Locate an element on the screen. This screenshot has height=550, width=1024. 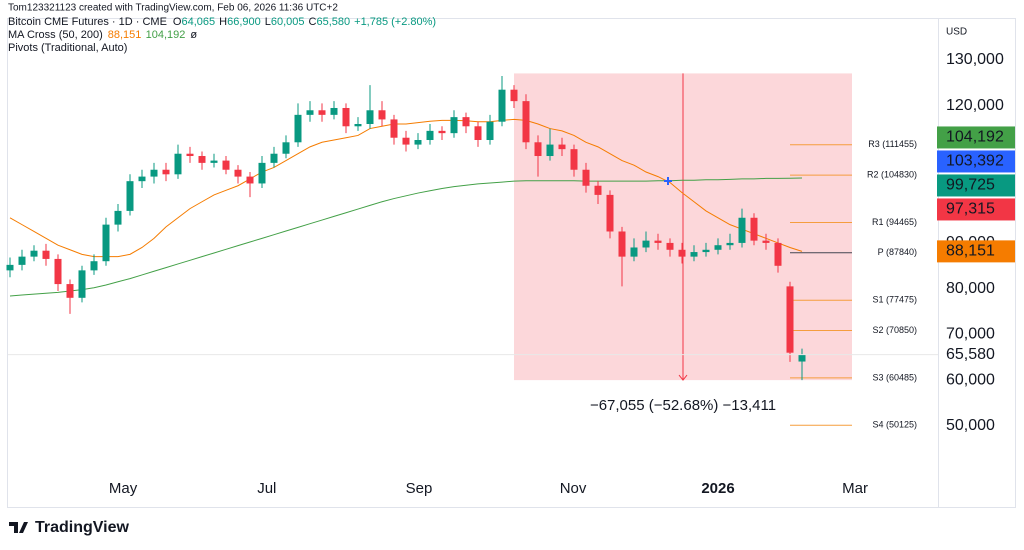
cross-marker is located at coordinates (668, 181).